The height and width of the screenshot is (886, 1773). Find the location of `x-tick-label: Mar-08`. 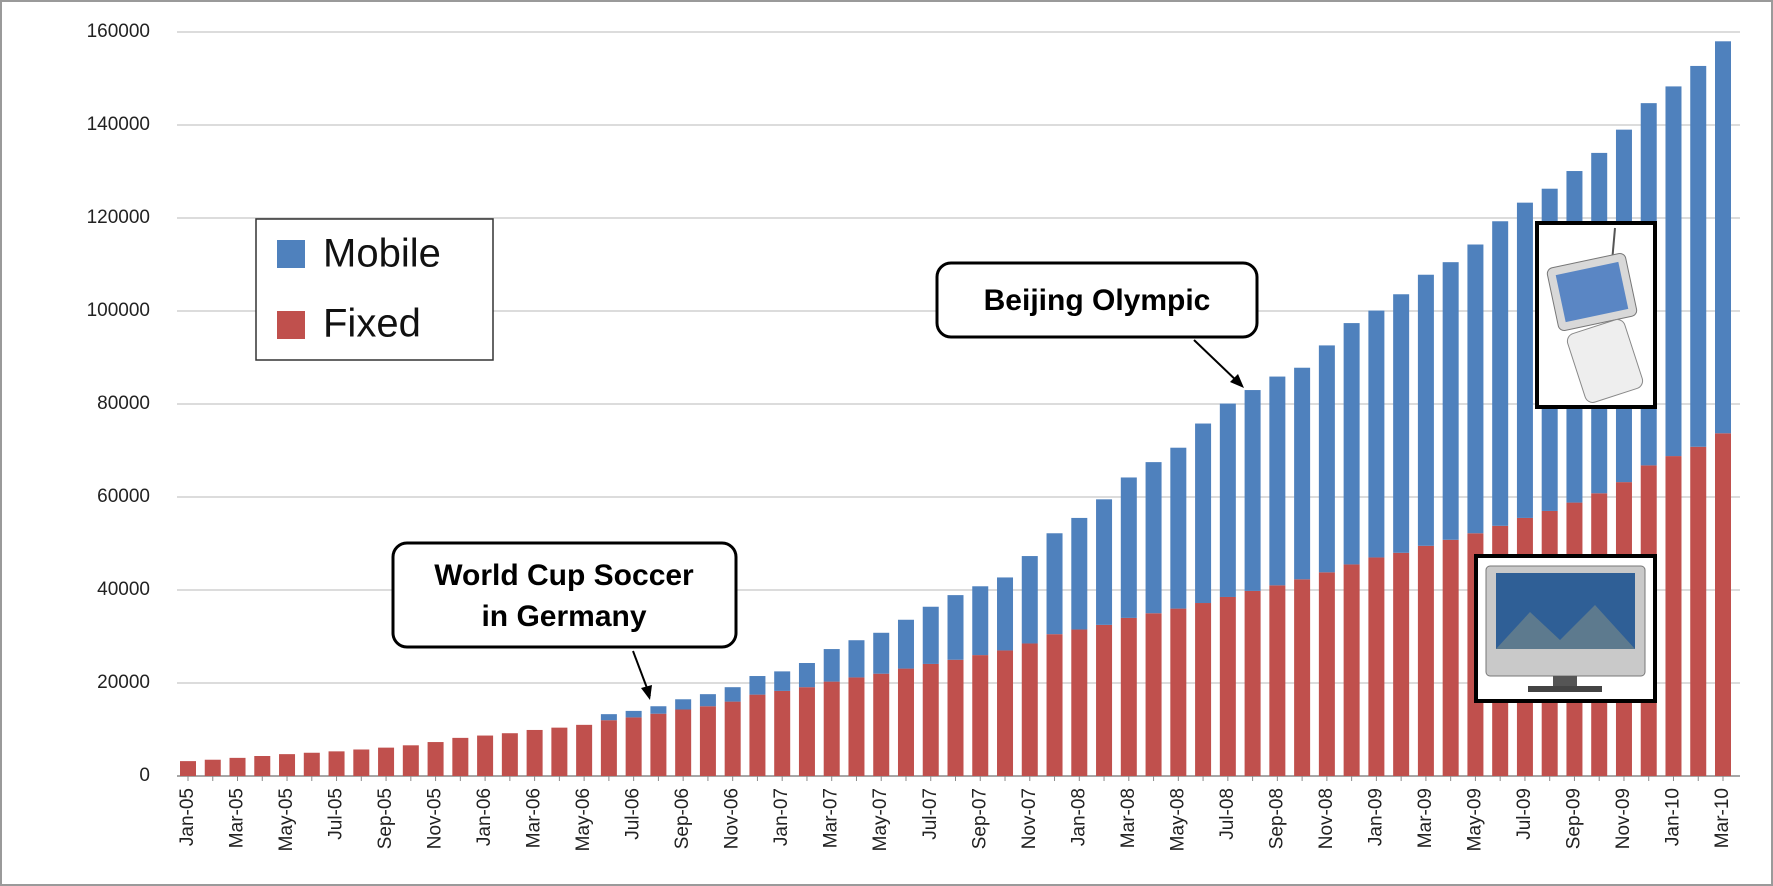

x-tick-label: Mar-08 is located at coordinates (1128, 818).